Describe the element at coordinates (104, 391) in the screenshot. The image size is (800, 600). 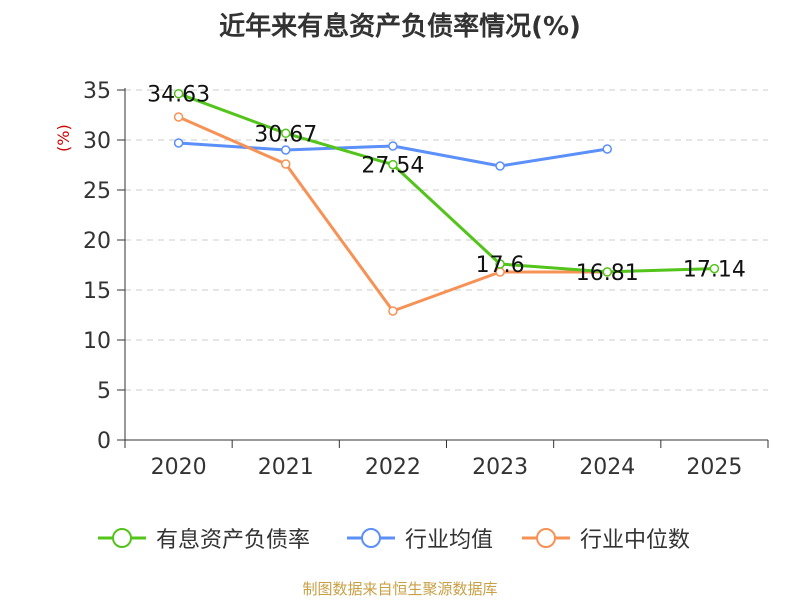
I see `y-tick-label: 5` at that location.